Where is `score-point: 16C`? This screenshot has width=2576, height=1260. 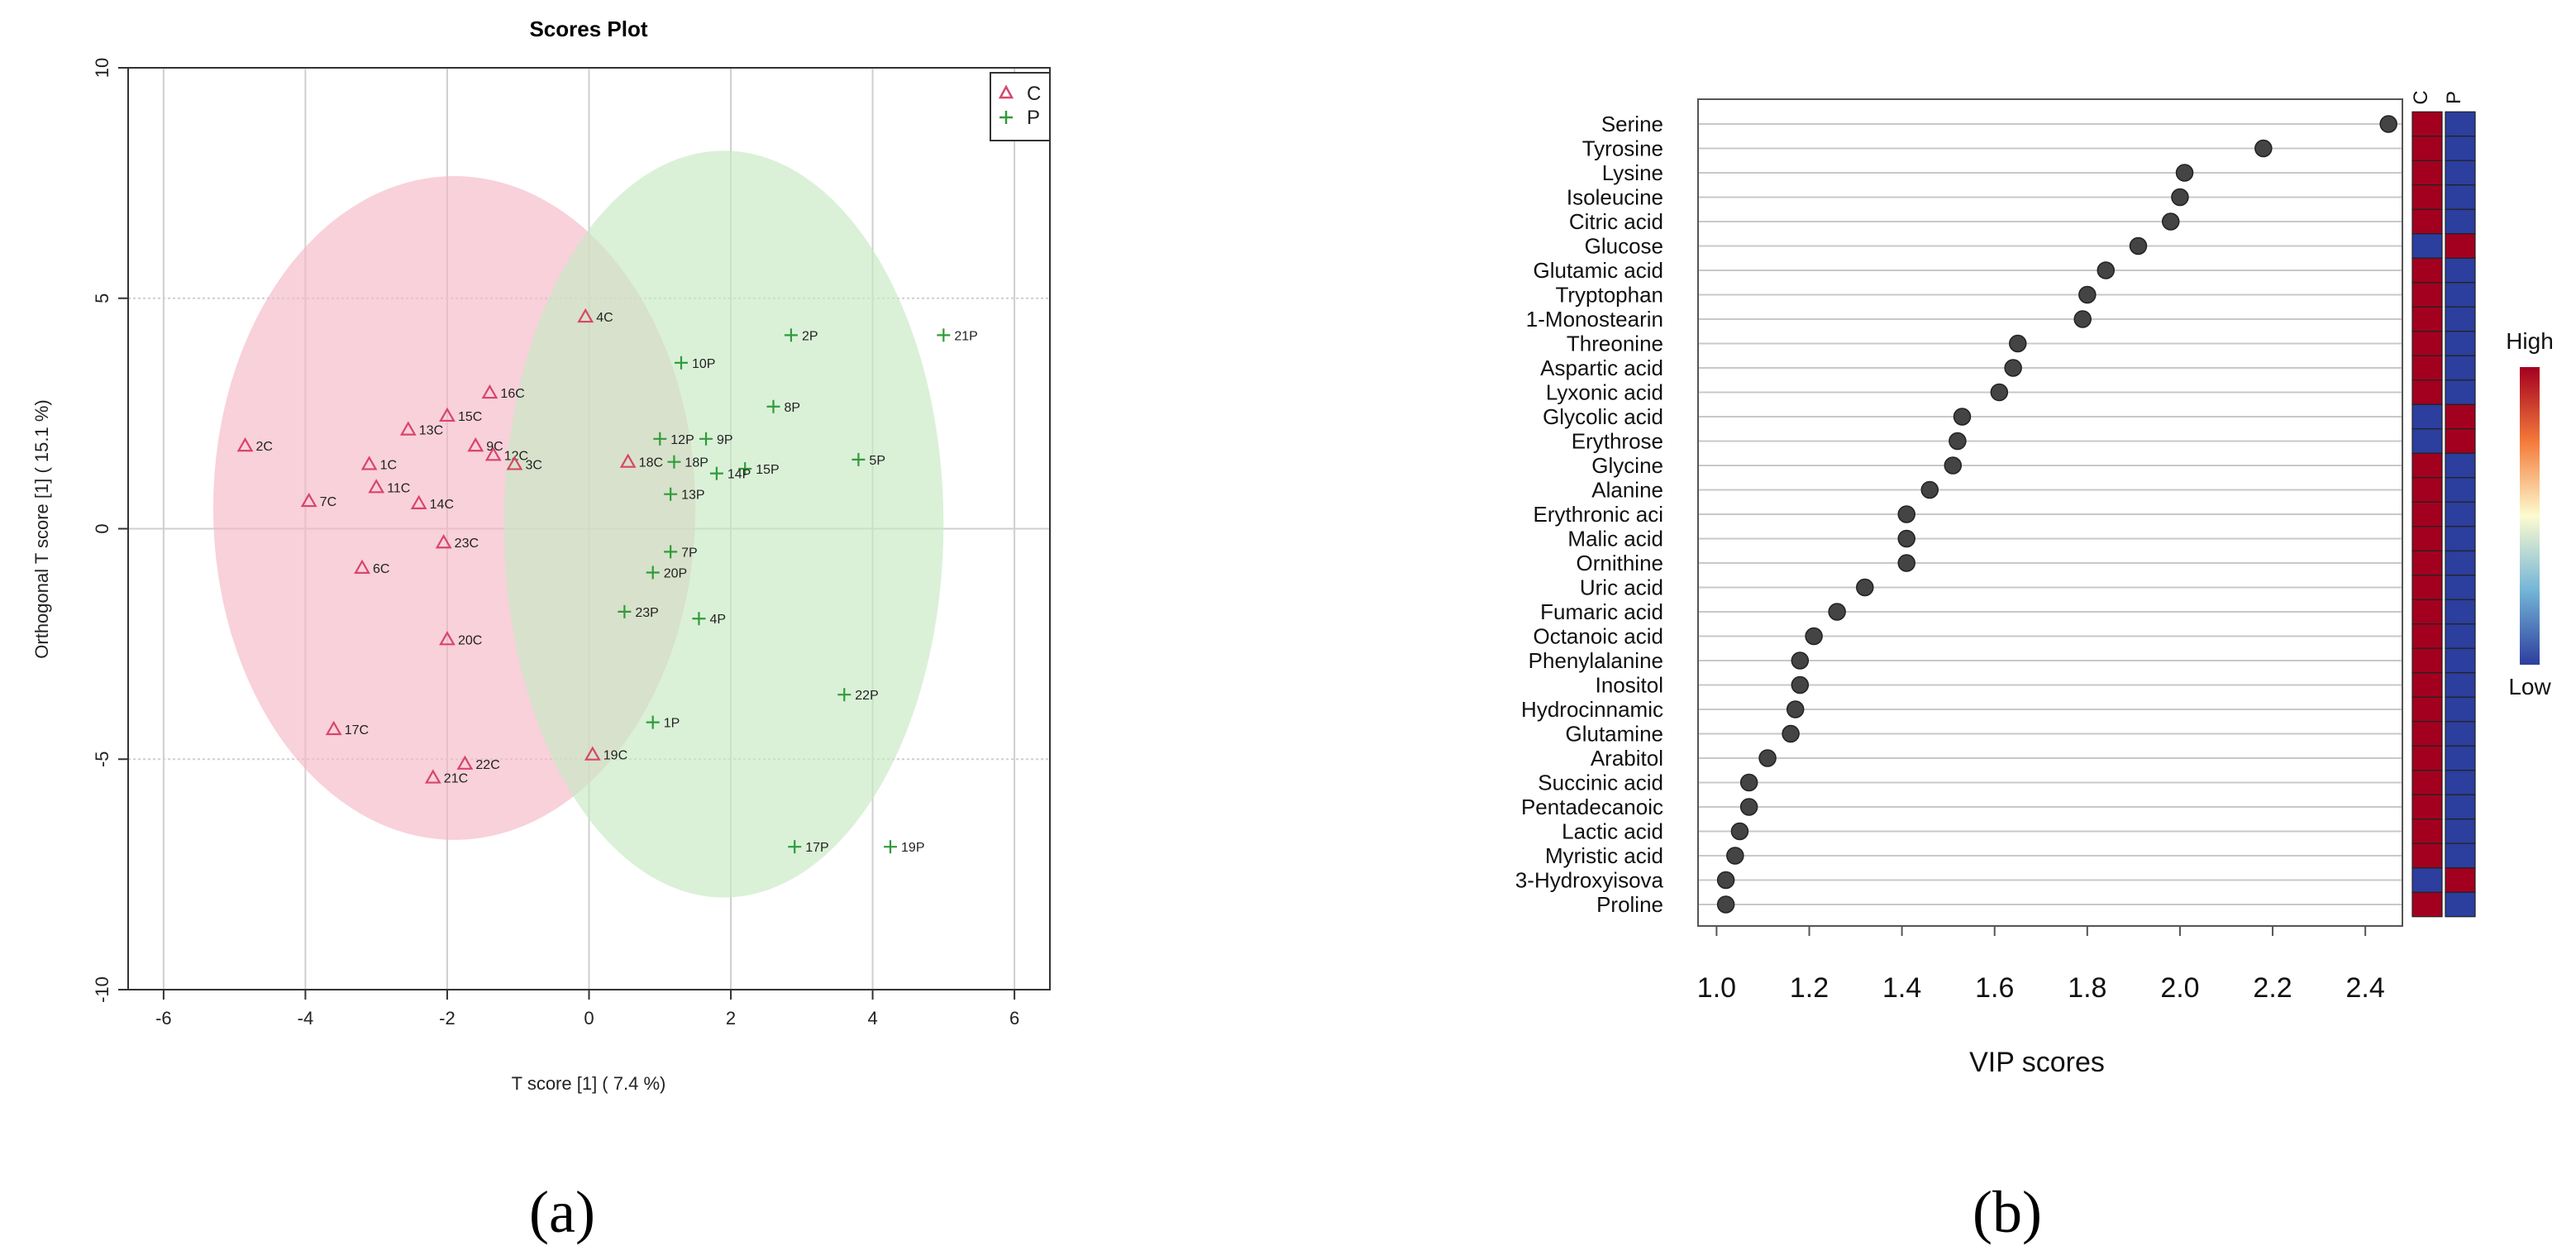
score-point: 16C is located at coordinates (503, 392).